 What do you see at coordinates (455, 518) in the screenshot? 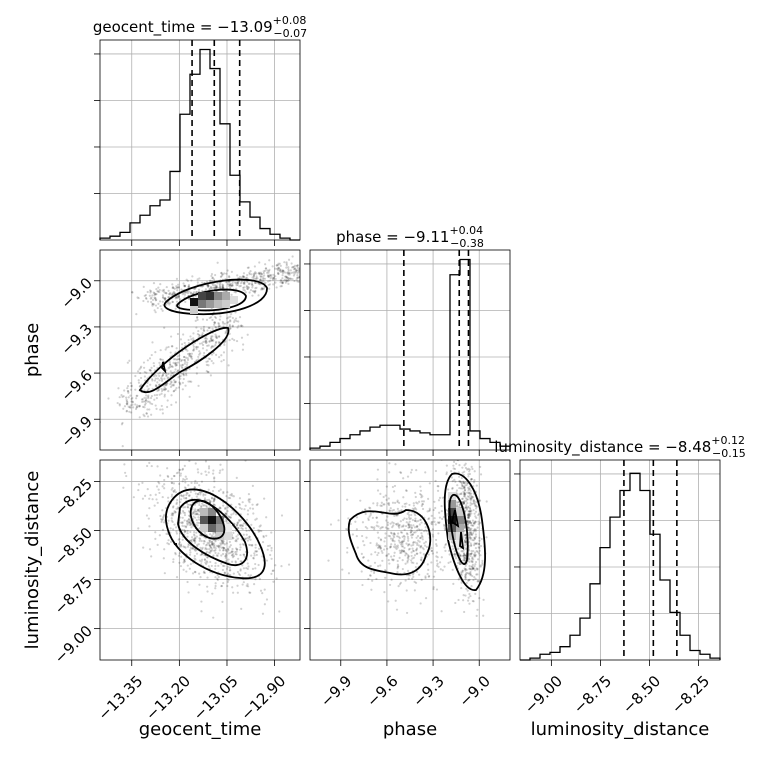
I see `contour-right-inner` at bounding box center [455, 518].